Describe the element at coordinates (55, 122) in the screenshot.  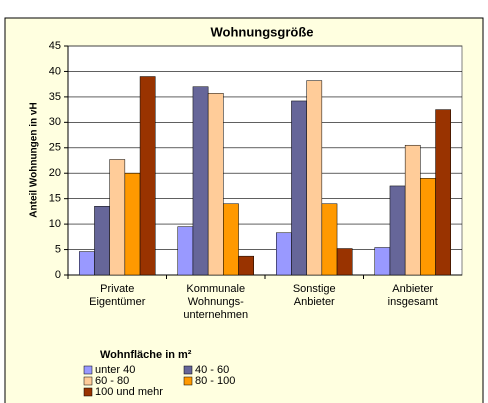
I see `y-tick-label: 30` at that location.